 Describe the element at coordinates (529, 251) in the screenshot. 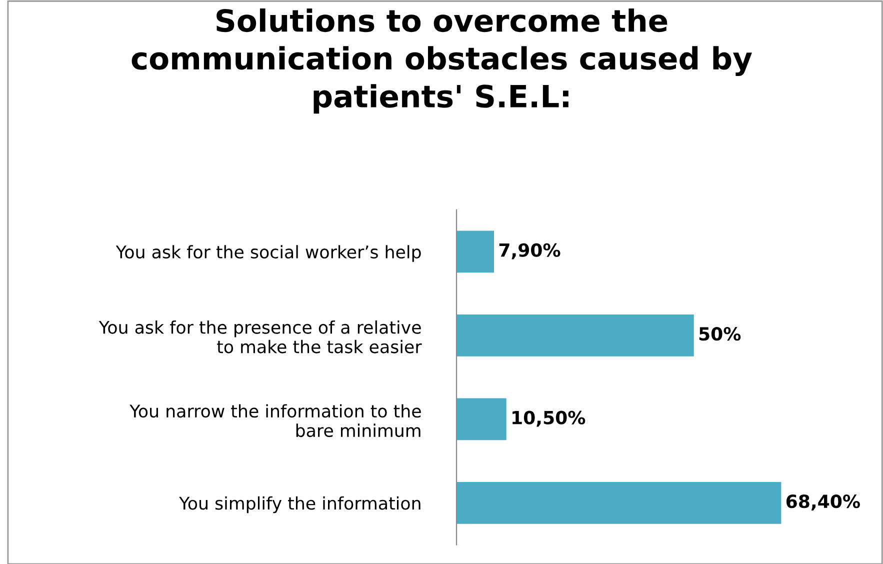

I see `data-label: 7,90%` at that location.